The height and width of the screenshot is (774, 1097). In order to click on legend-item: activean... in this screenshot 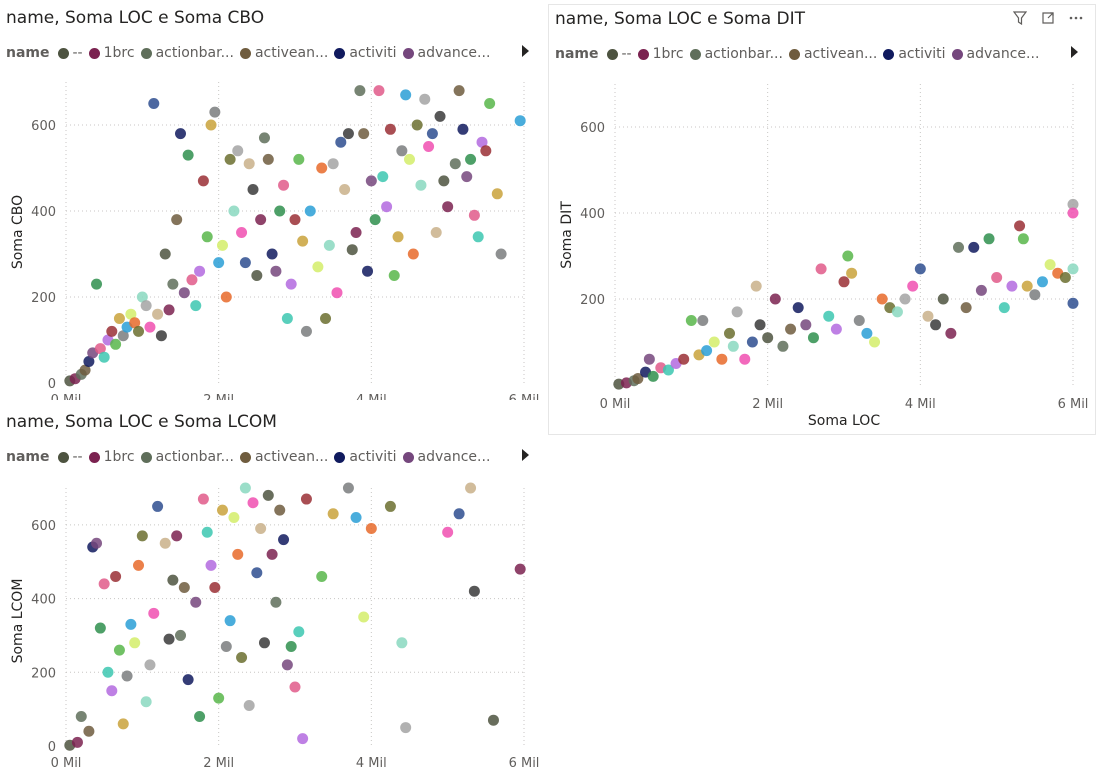, I will do `click(832, 54)`.